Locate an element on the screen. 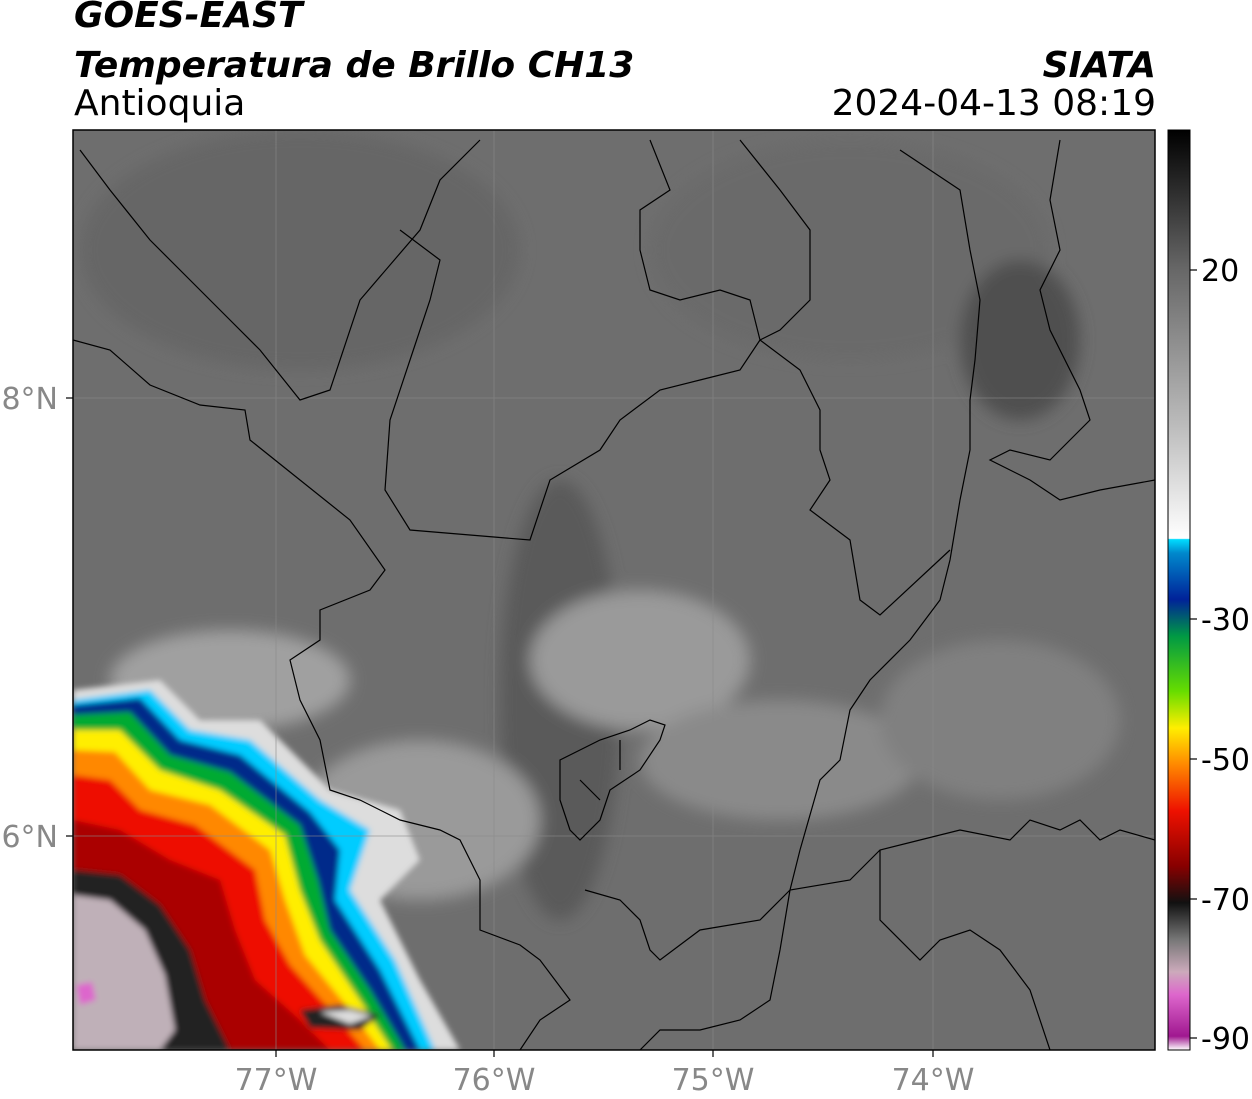 The width and height of the screenshot is (1252, 1099). region-label: Antioquia is located at coordinates (160, 103).